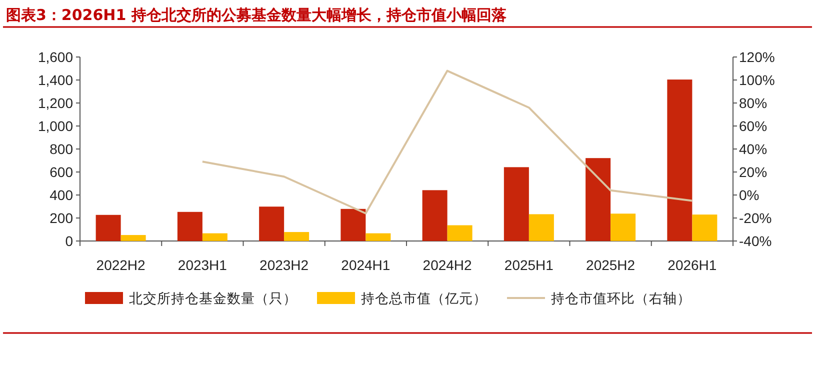 The image size is (815, 365). What do you see at coordinates (753, 103) in the screenshot?
I see `y2-tick-label: 80%` at bounding box center [753, 103].